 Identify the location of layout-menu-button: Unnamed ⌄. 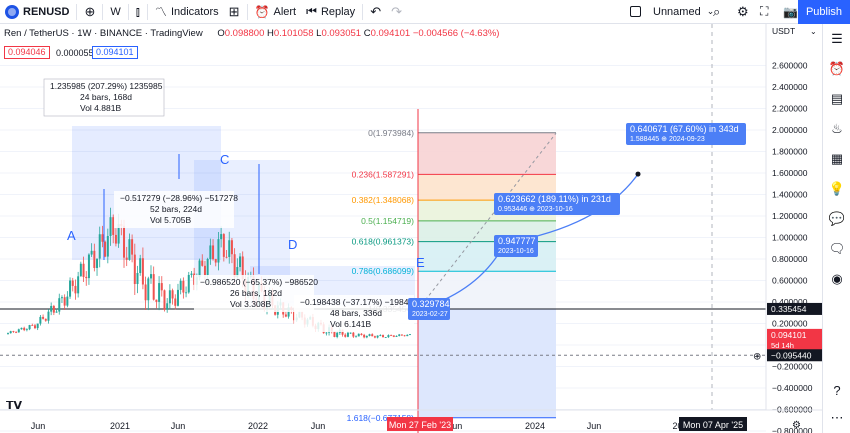
(672, 12).